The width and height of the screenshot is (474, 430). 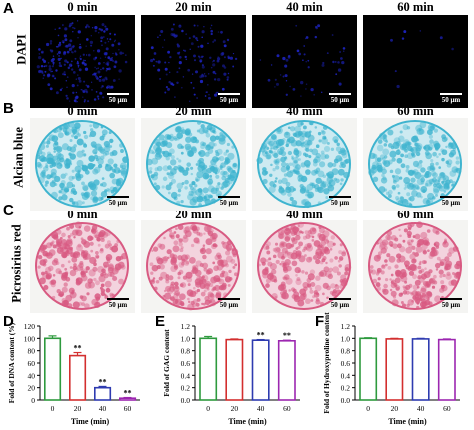 I want to click on panel-letter-b: B, so click(x=8, y=108).